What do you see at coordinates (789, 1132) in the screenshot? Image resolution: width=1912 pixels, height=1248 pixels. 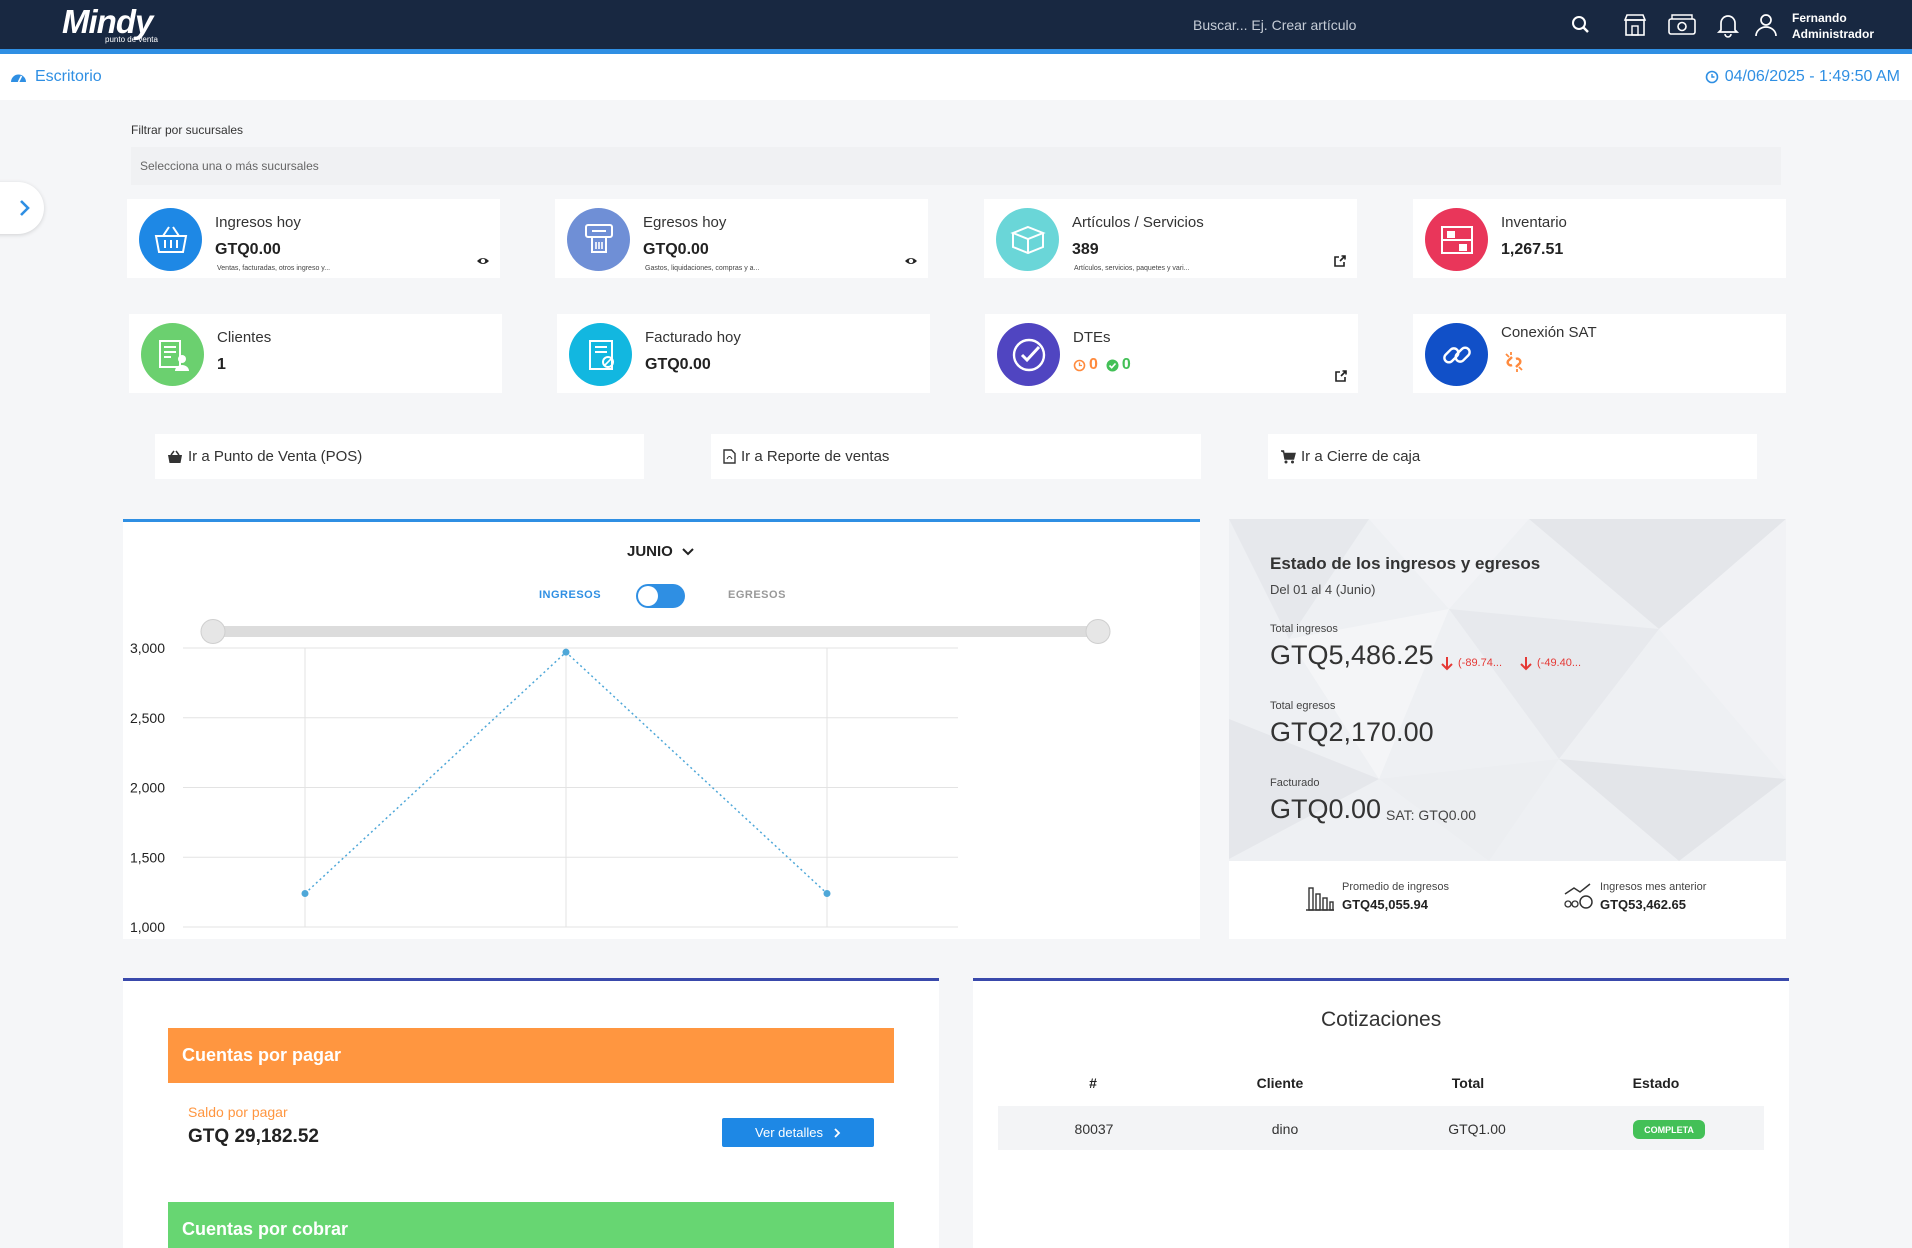 I see `button-label: Ver detalles` at bounding box center [789, 1132].